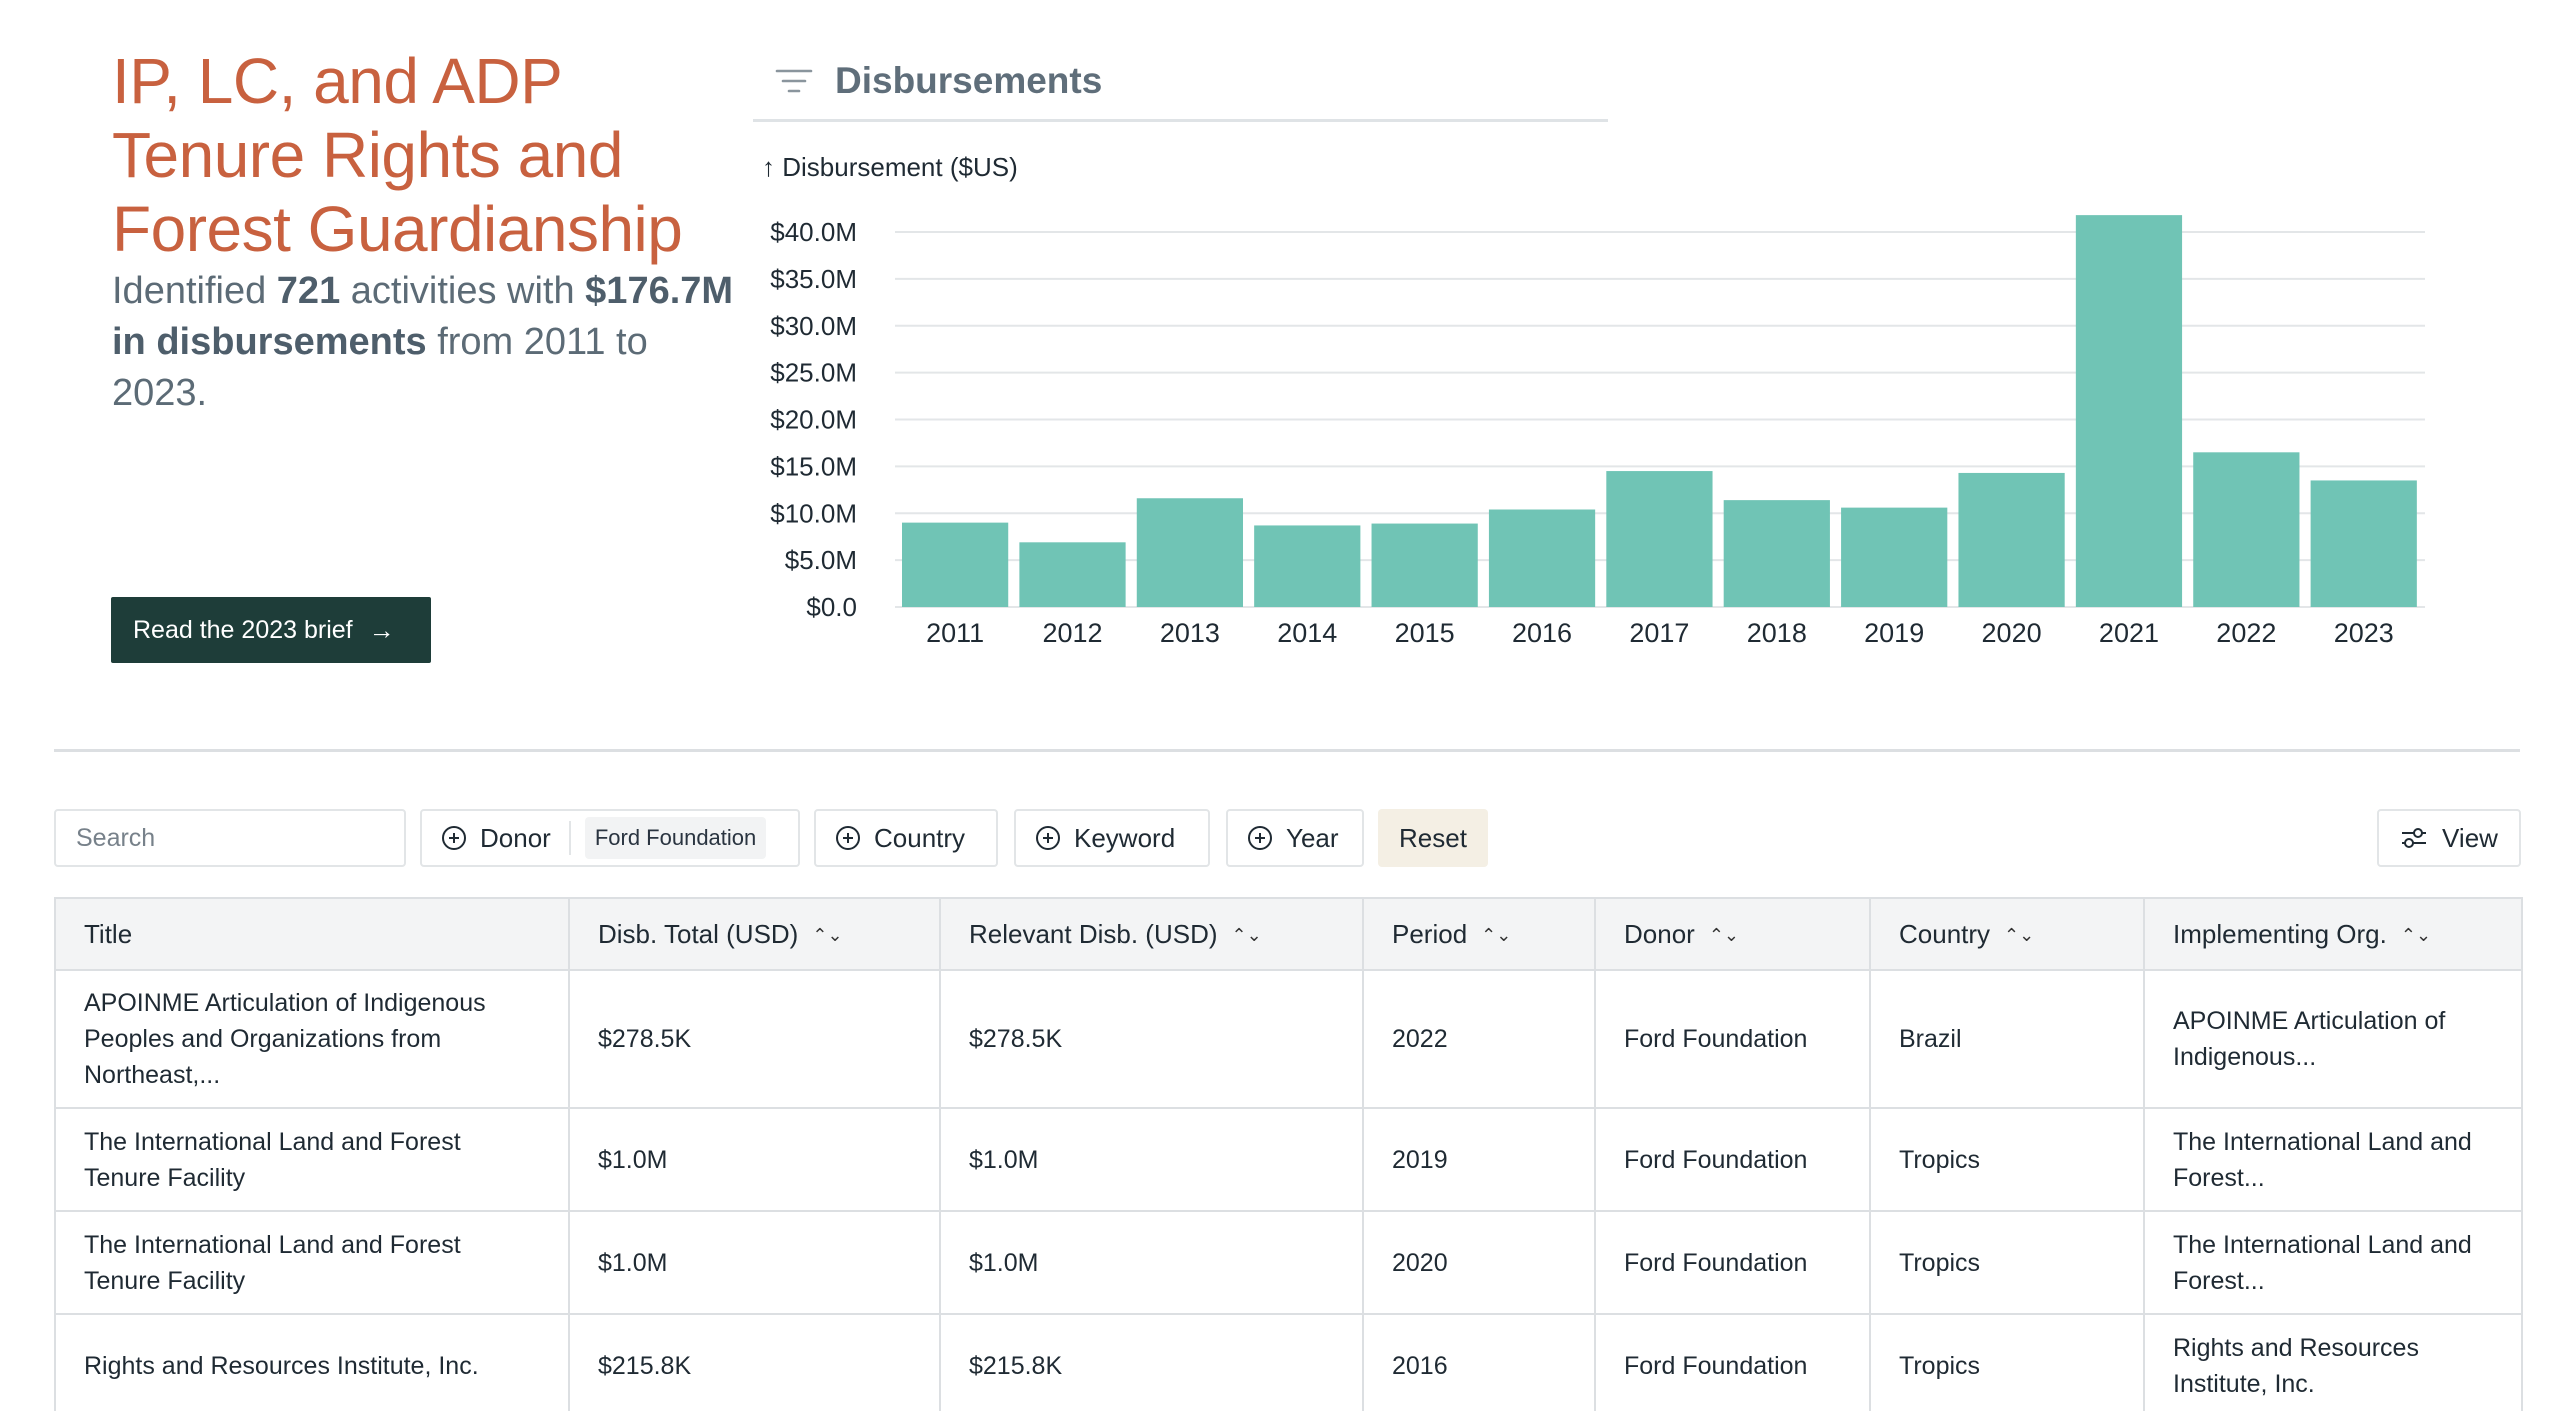 Image resolution: width=2560 pixels, height=1411 pixels. What do you see at coordinates (312, 1362) in the screenshot?
I see `cell-title: Rights and Resources Institute, Inc.` at bounding box center [312, 1362].